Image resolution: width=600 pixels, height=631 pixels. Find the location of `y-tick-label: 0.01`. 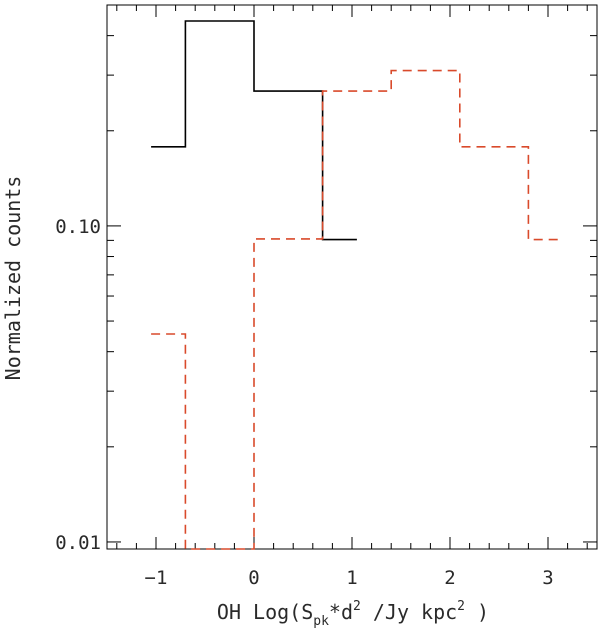

y-tick-label: 0.01 is located at coordinates (78, 543).